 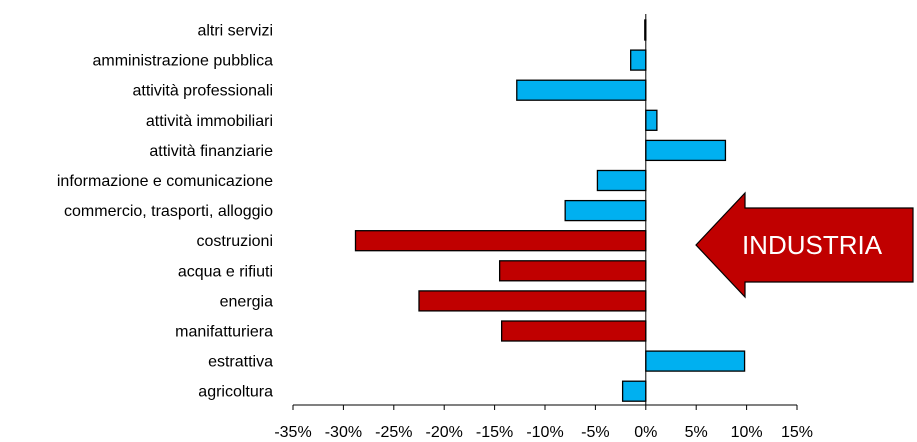 I want to click on x-tick-label-9: 10%, so click(x=747, y=432).